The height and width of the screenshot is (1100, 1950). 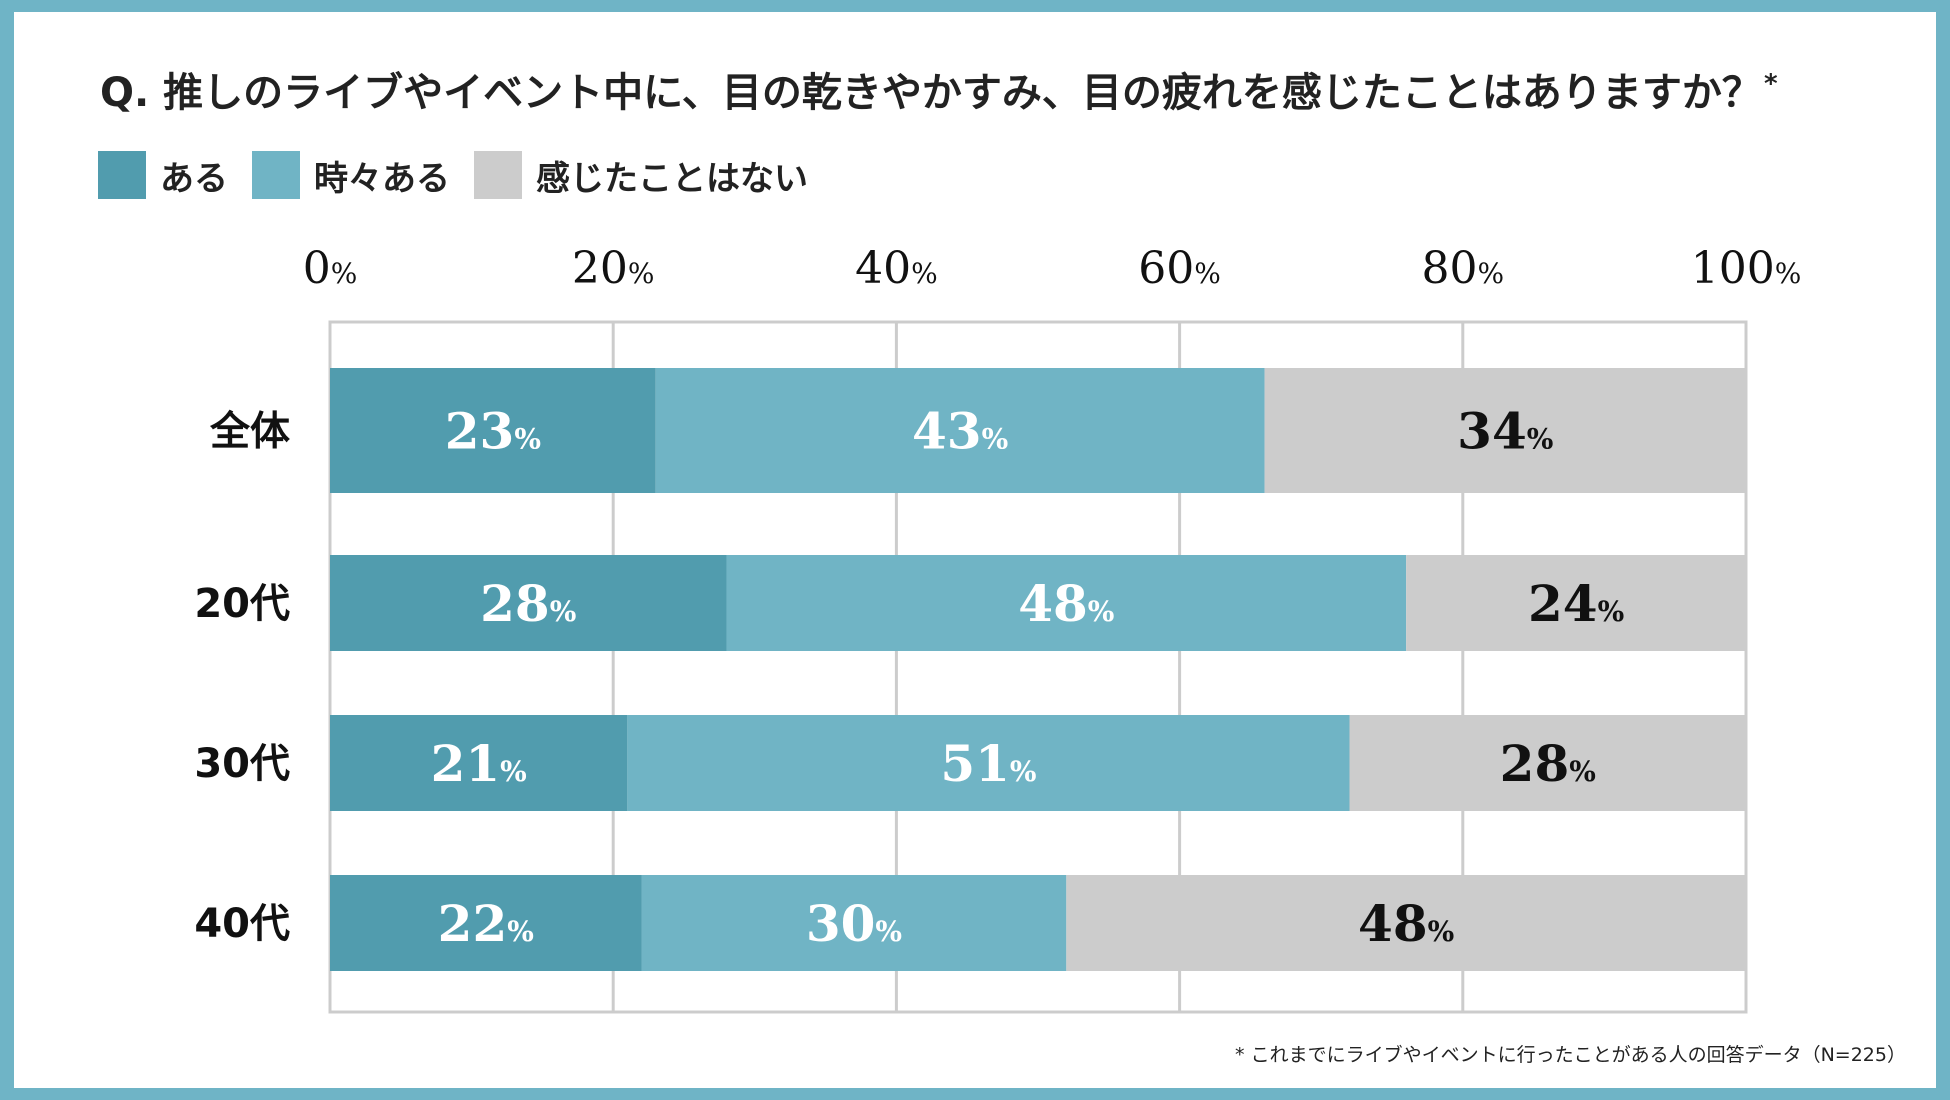 I want to click on tick-label-40: 40%, so click(x=896, y=268).